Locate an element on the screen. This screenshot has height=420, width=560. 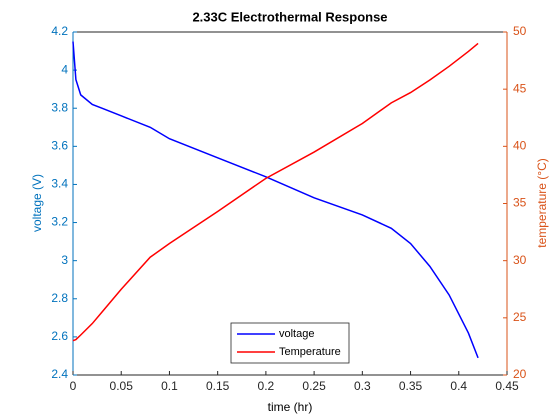
y-tick-label: 3.8 is located at coordinates (59, 107).